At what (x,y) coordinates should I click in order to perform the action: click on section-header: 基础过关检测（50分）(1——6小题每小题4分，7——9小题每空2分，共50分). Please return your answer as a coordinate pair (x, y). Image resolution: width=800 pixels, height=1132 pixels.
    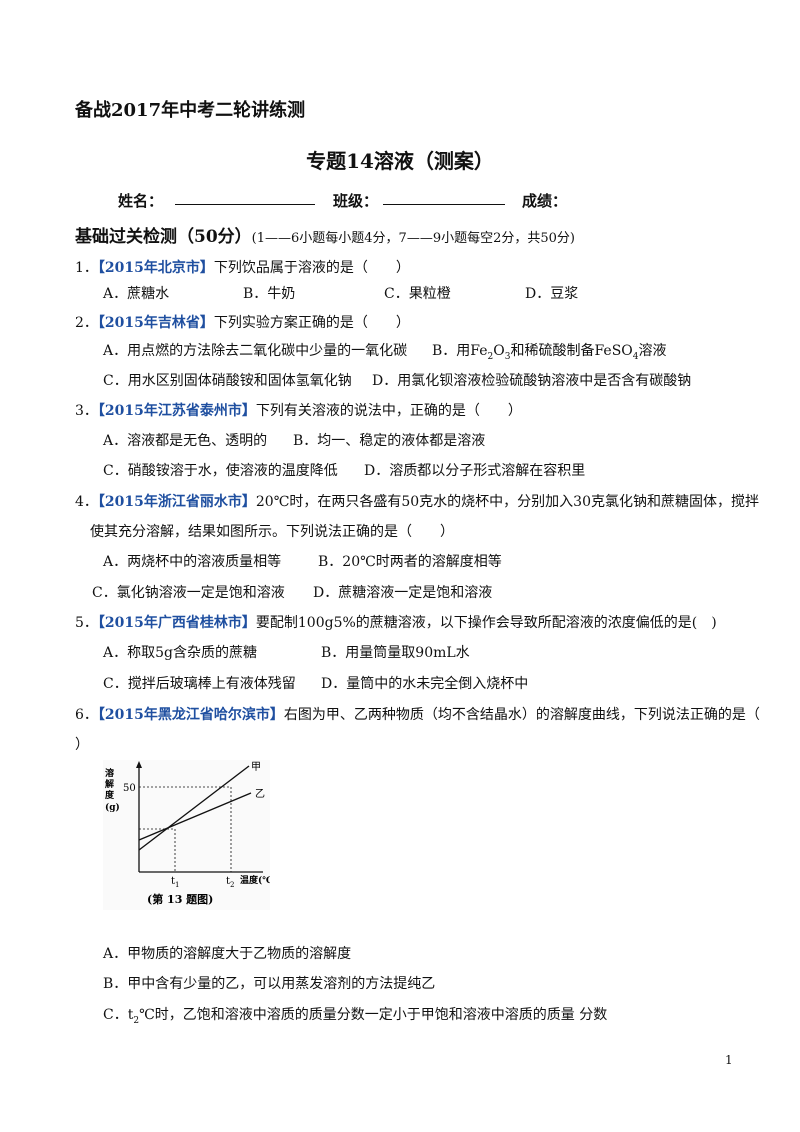
    Looking at the image, I should click on (325, 234).